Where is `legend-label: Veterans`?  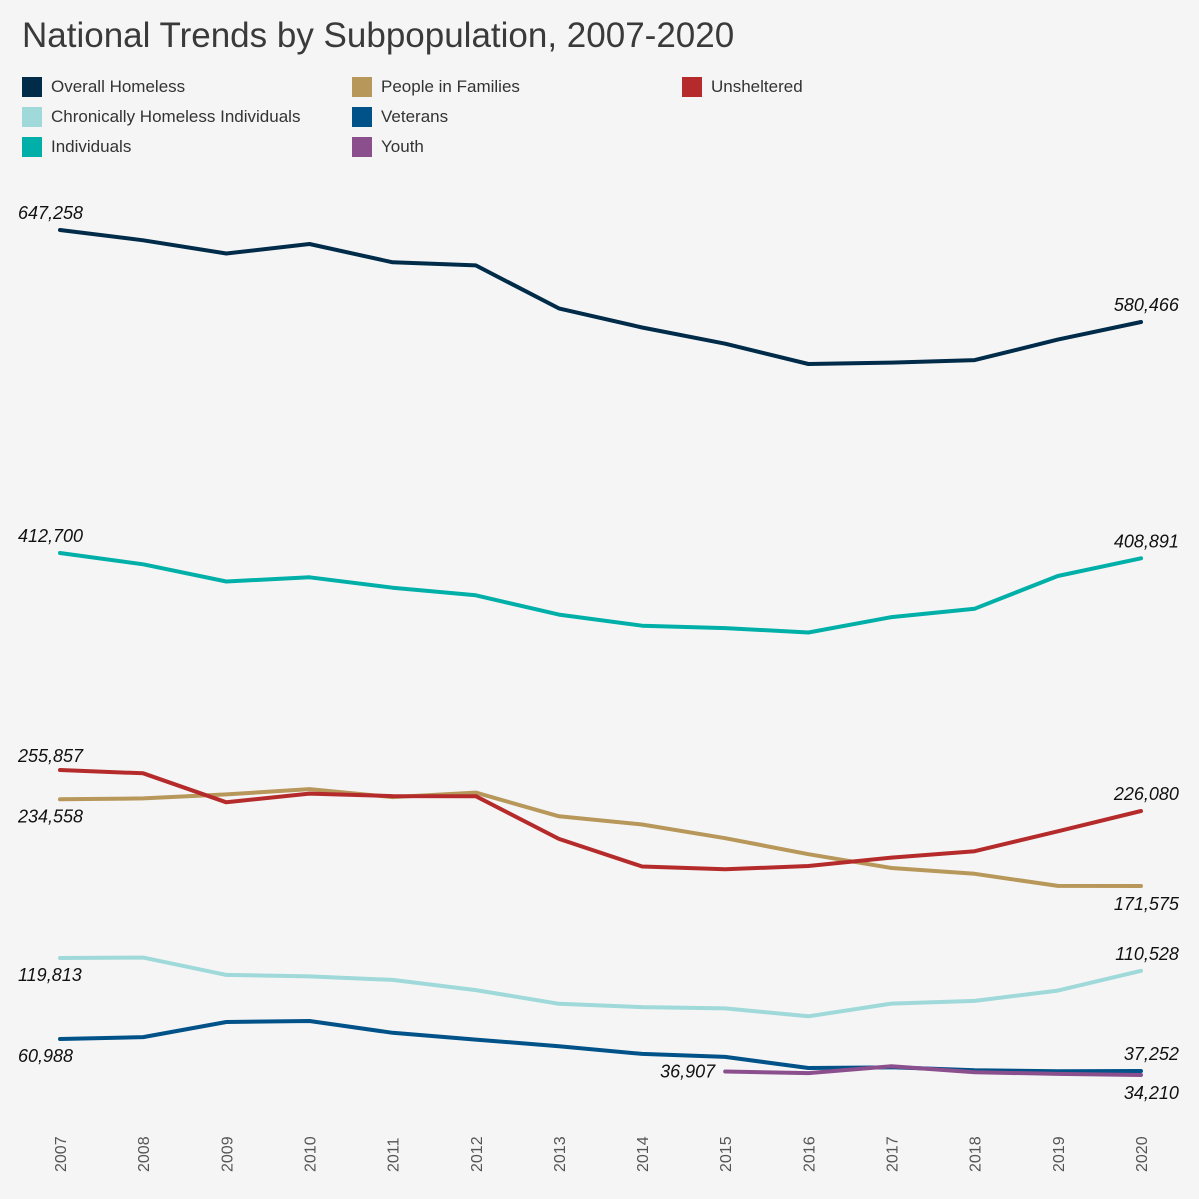 legend-label: Veterans is located at coordinates (415, 116).